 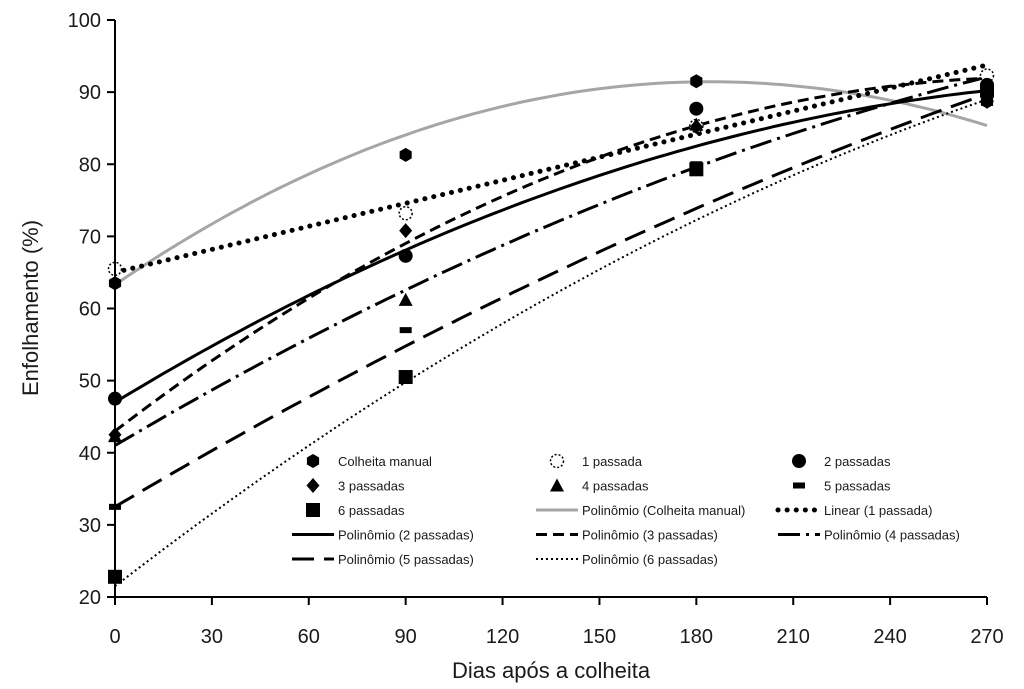 I want to click on legend-label: 3 passadas, so click(x=371, y=486).